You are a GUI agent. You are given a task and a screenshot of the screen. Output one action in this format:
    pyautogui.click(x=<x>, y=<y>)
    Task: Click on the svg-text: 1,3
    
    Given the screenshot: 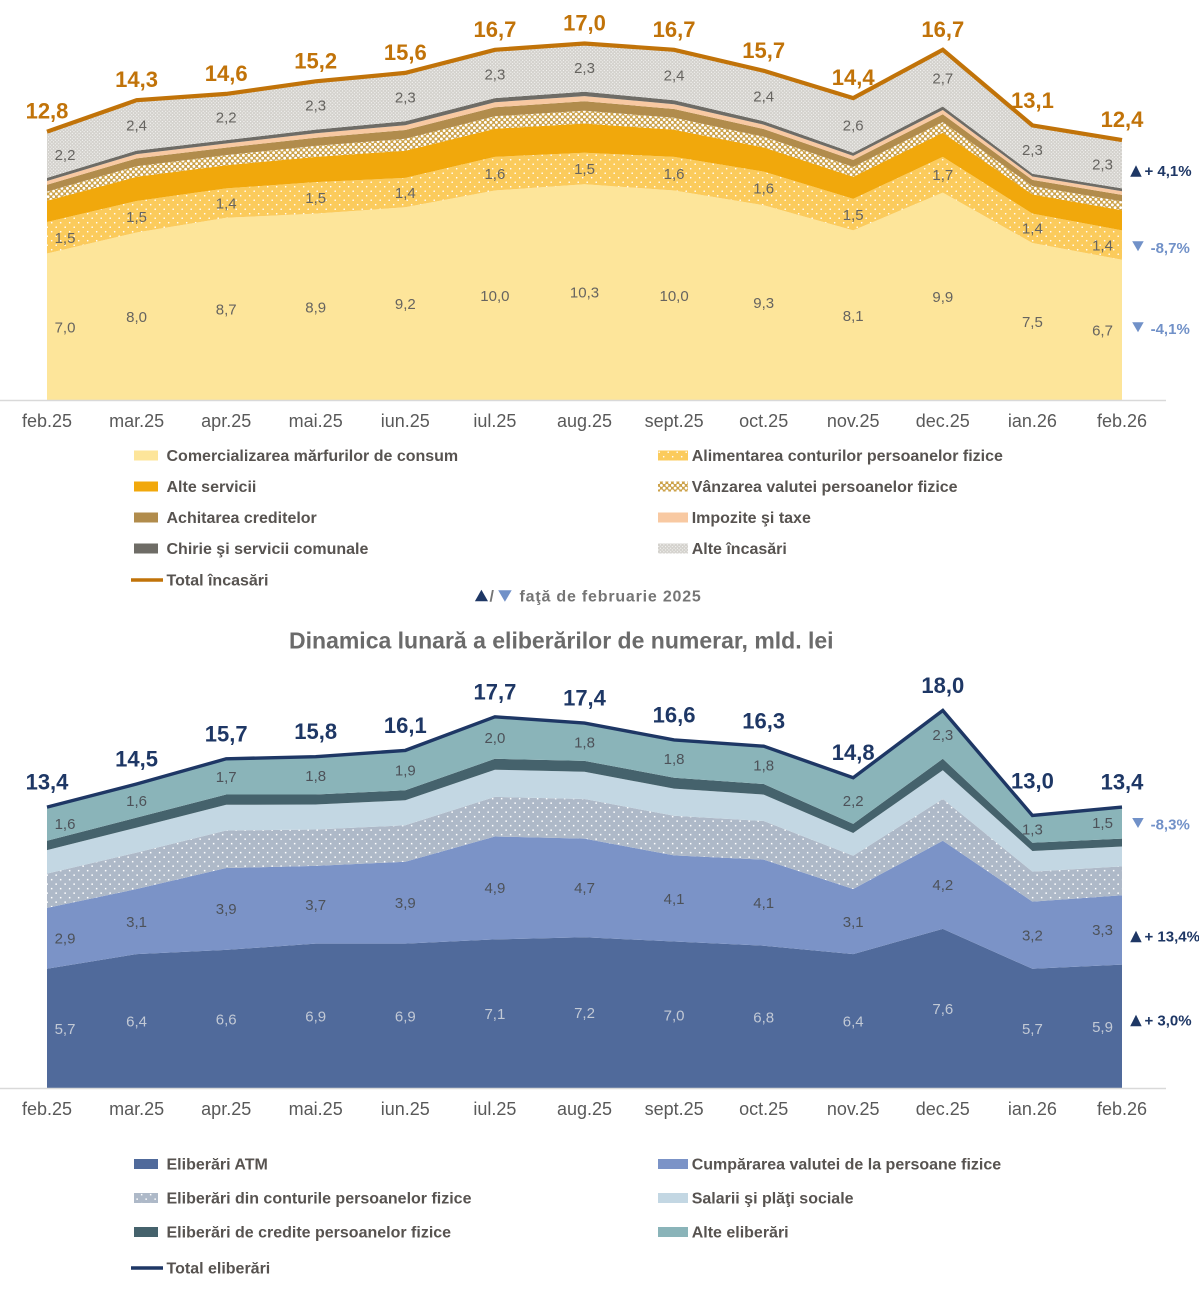 What is the action you would take?
    pyautogui.click(x=1032, y=830)
    